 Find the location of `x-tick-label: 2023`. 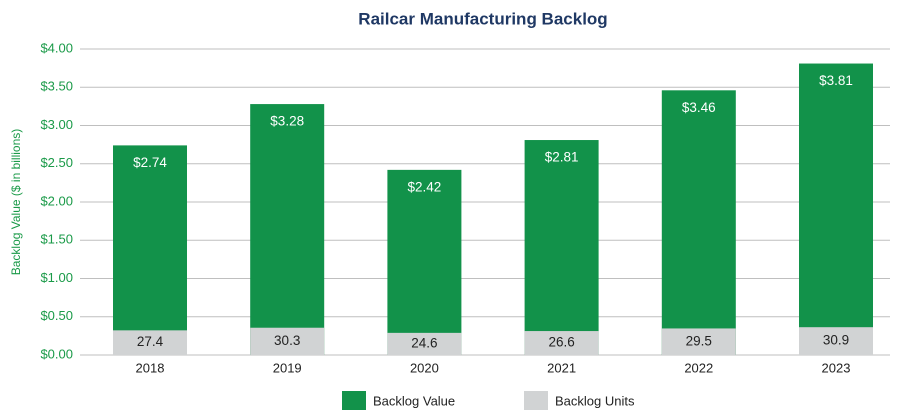

x-tick-label: 2023 is located at coordinates (836, 367).